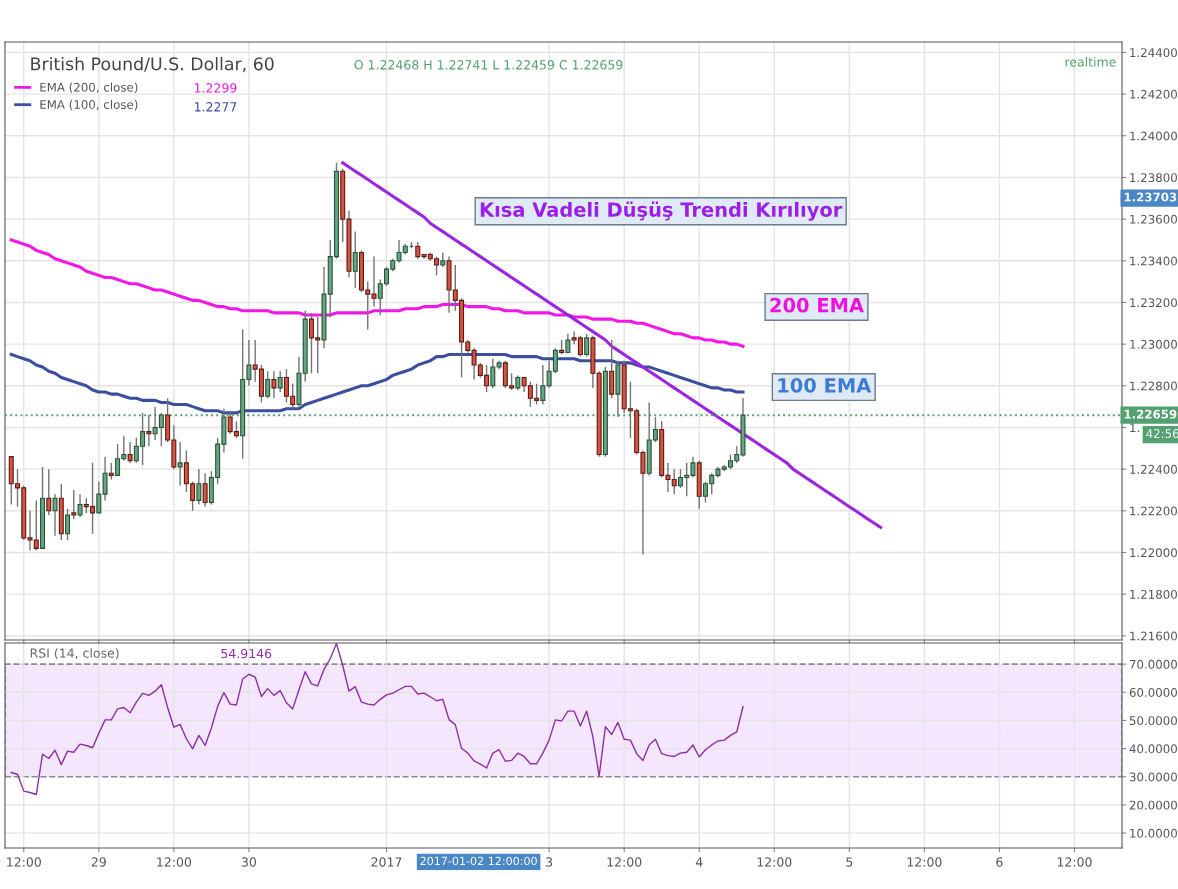 This screenshot has width=1178, height=889. Describe the element at coordinates (215, 88) in the screenshot. I see `annotation: 1.2299` at that location.